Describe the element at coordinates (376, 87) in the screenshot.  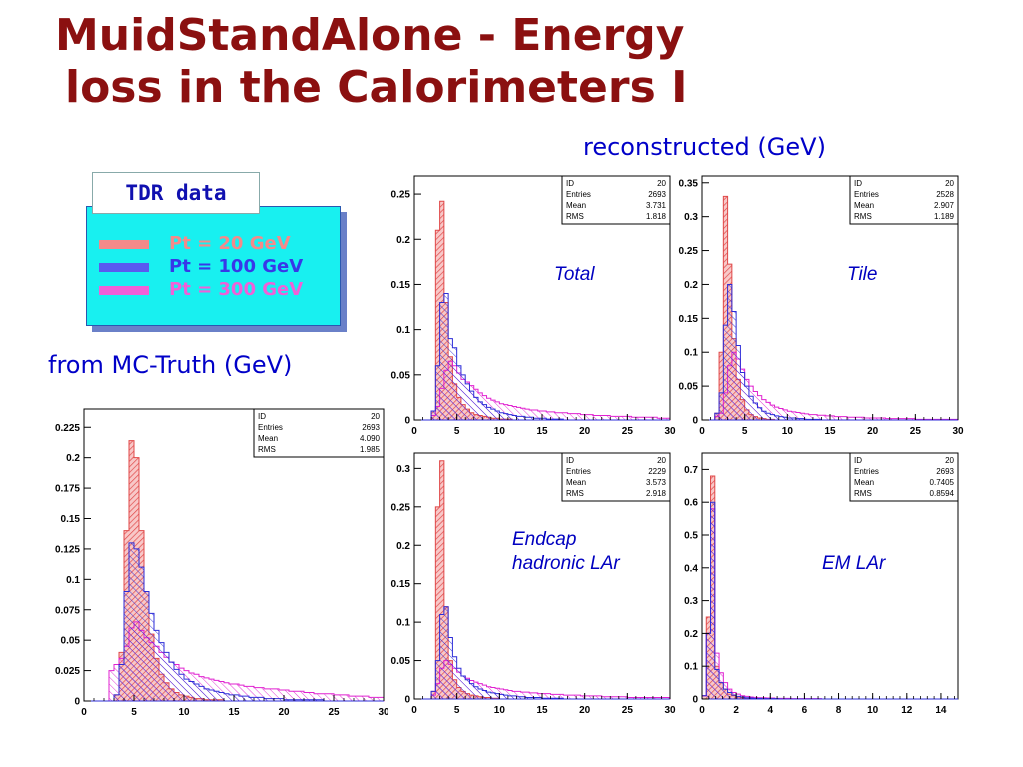
I see `slide-title-line-2: loss in the Calorimeters I` at that location.